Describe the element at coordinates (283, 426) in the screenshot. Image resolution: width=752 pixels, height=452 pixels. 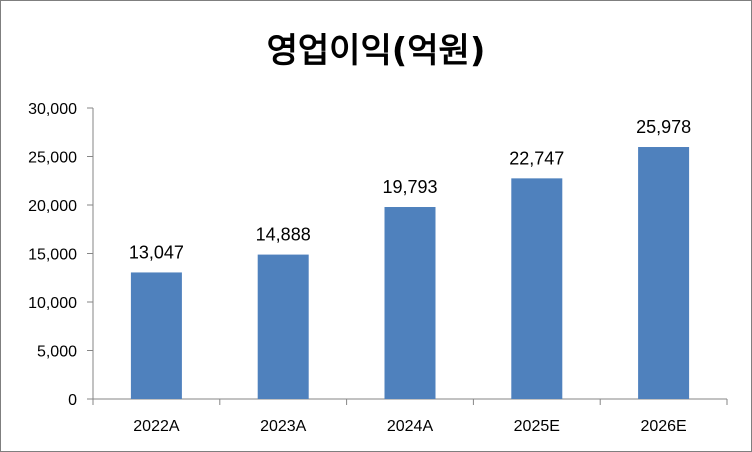
I see `x-tick-label-2023A: 2023A` at that location.